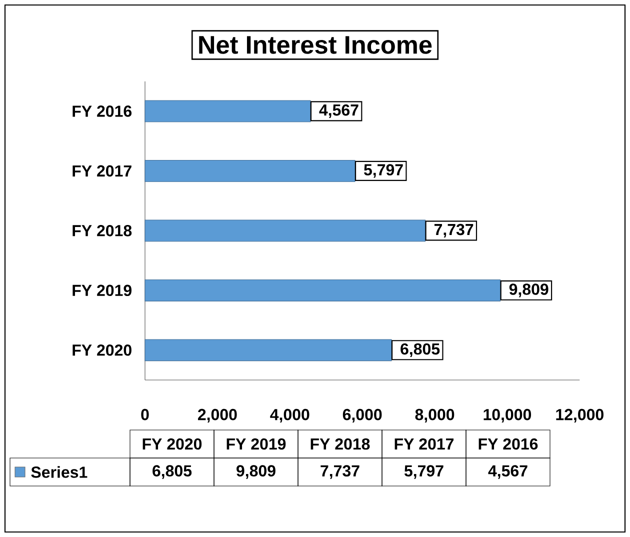 This screenshot has height=537, width=630. Describe the element at coordinates (290, 415) in the screenshot. I see `x-tick-label: 4,000` at that location.